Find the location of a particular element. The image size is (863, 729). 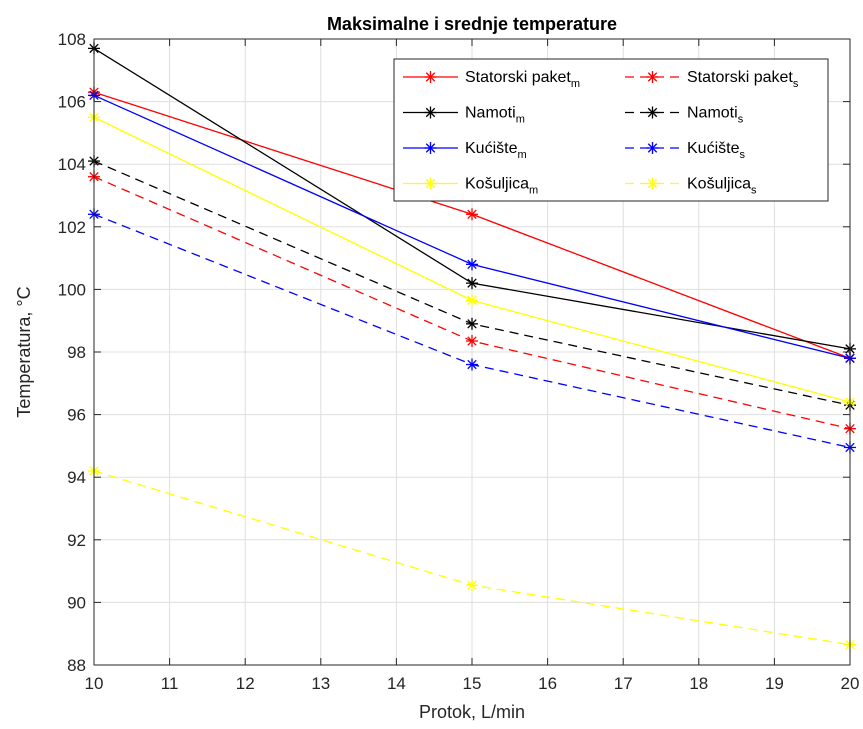

x-tick-label: 15 is located at coordinates (472, 683).